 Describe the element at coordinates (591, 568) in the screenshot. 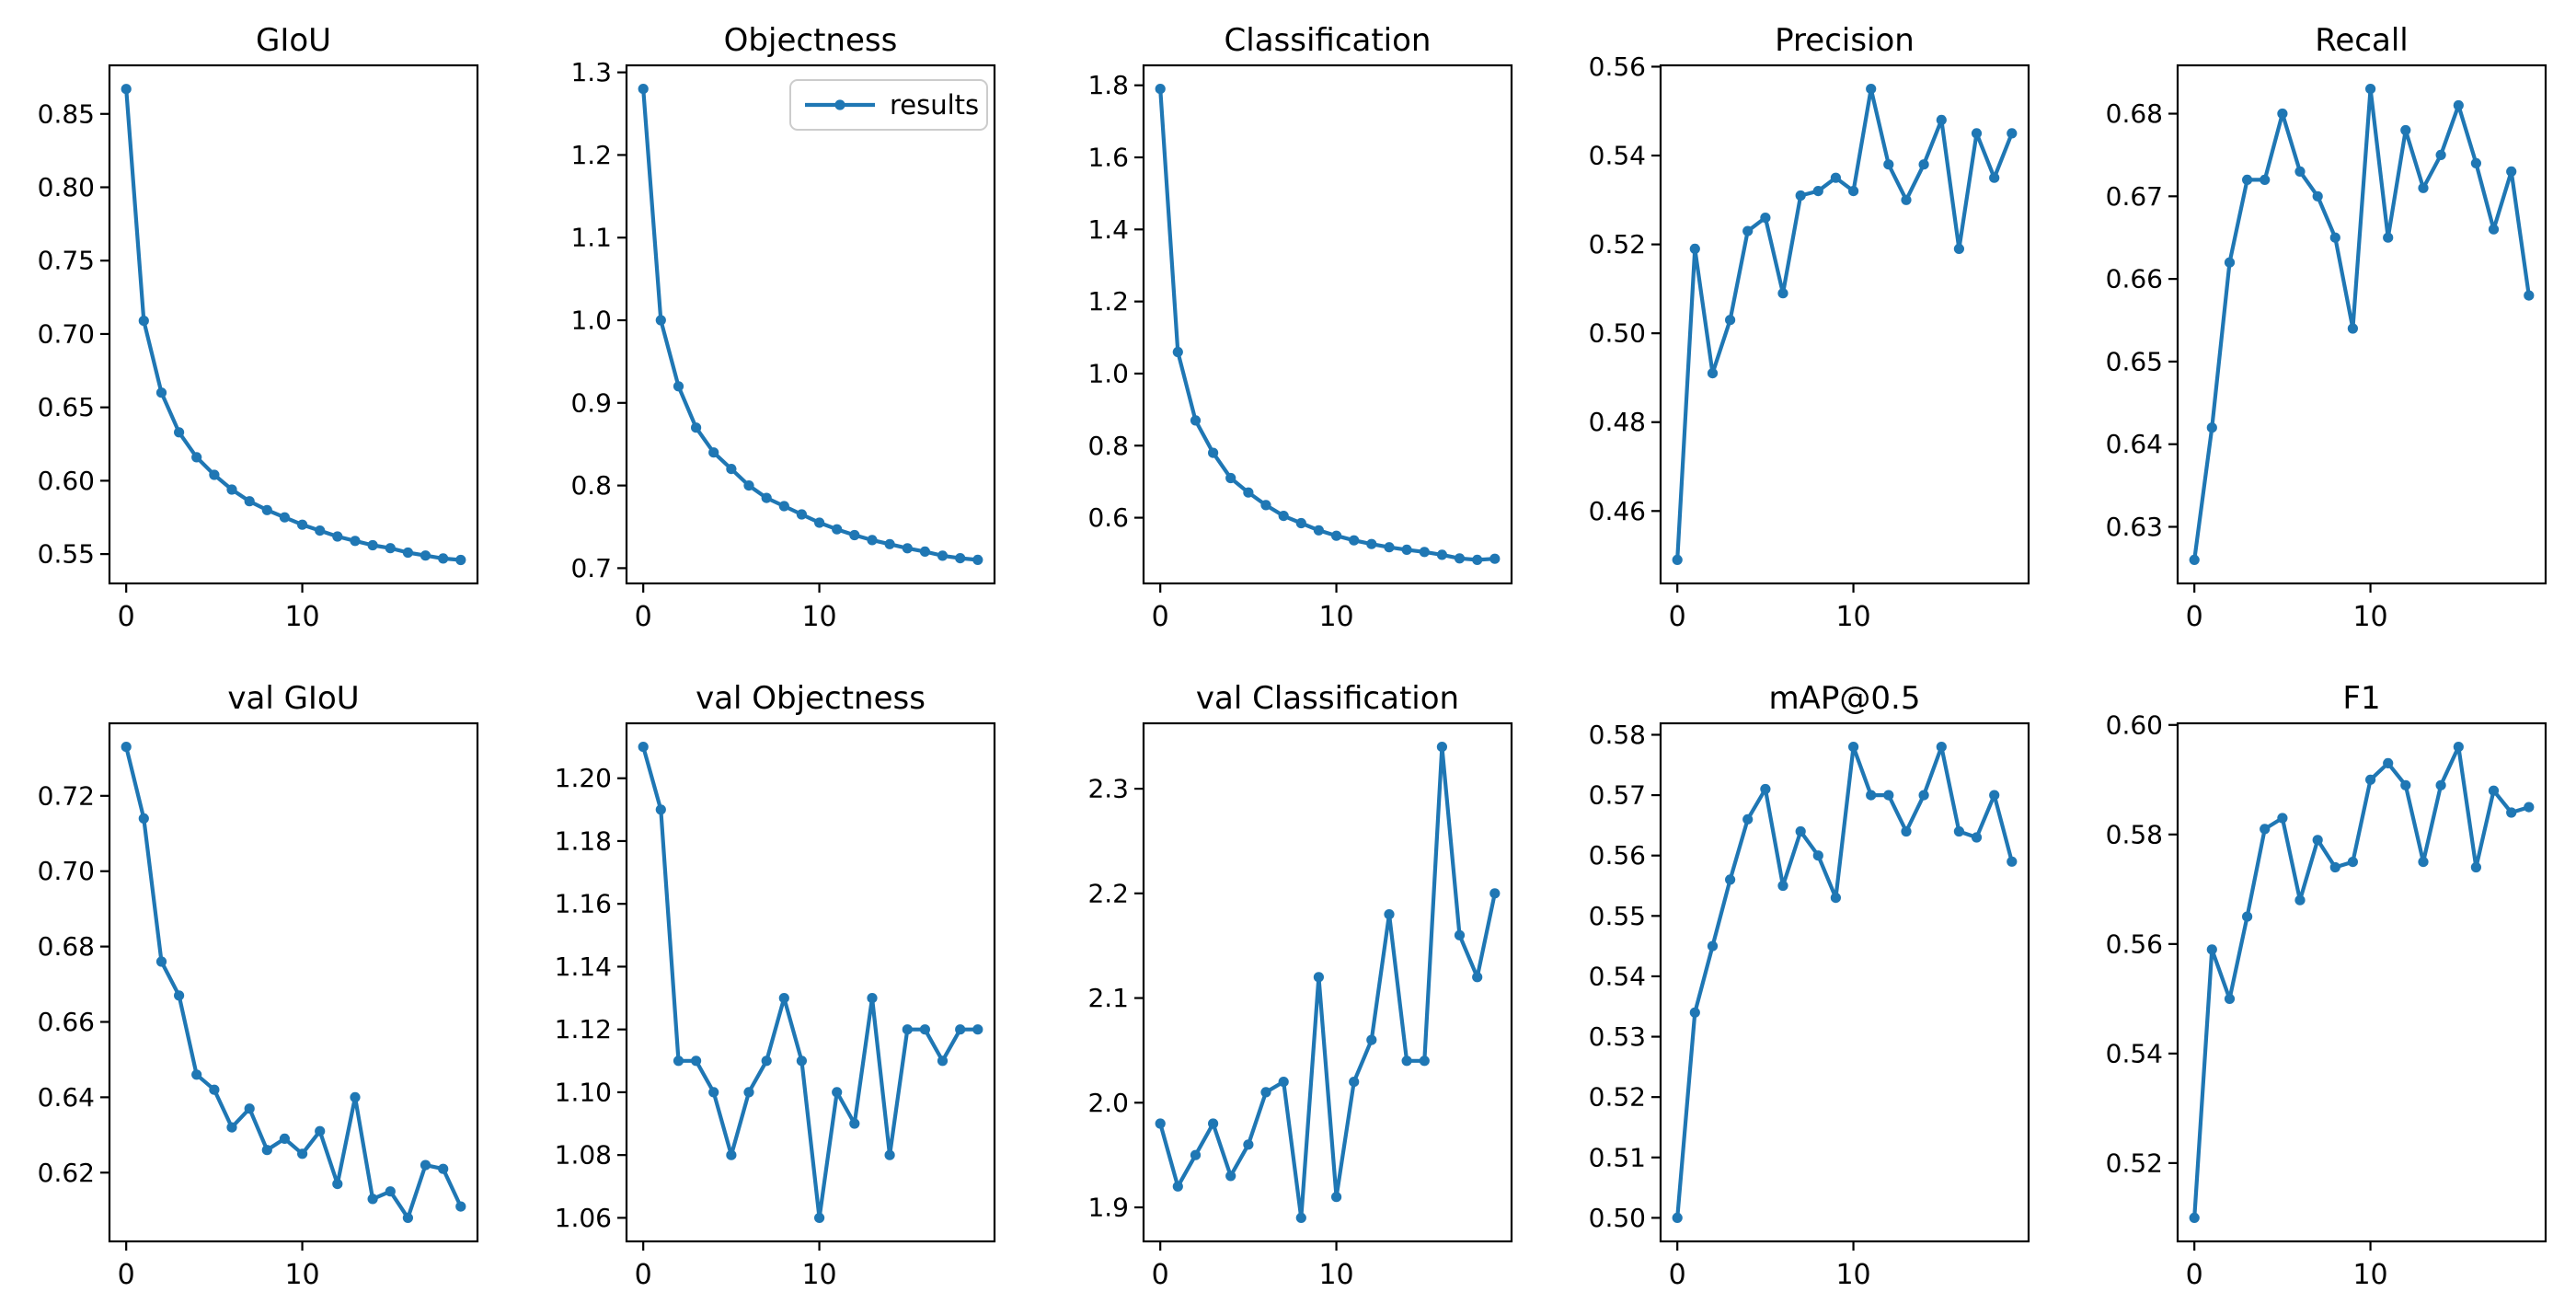

I see `y-tick-label: 0.7` at that location.